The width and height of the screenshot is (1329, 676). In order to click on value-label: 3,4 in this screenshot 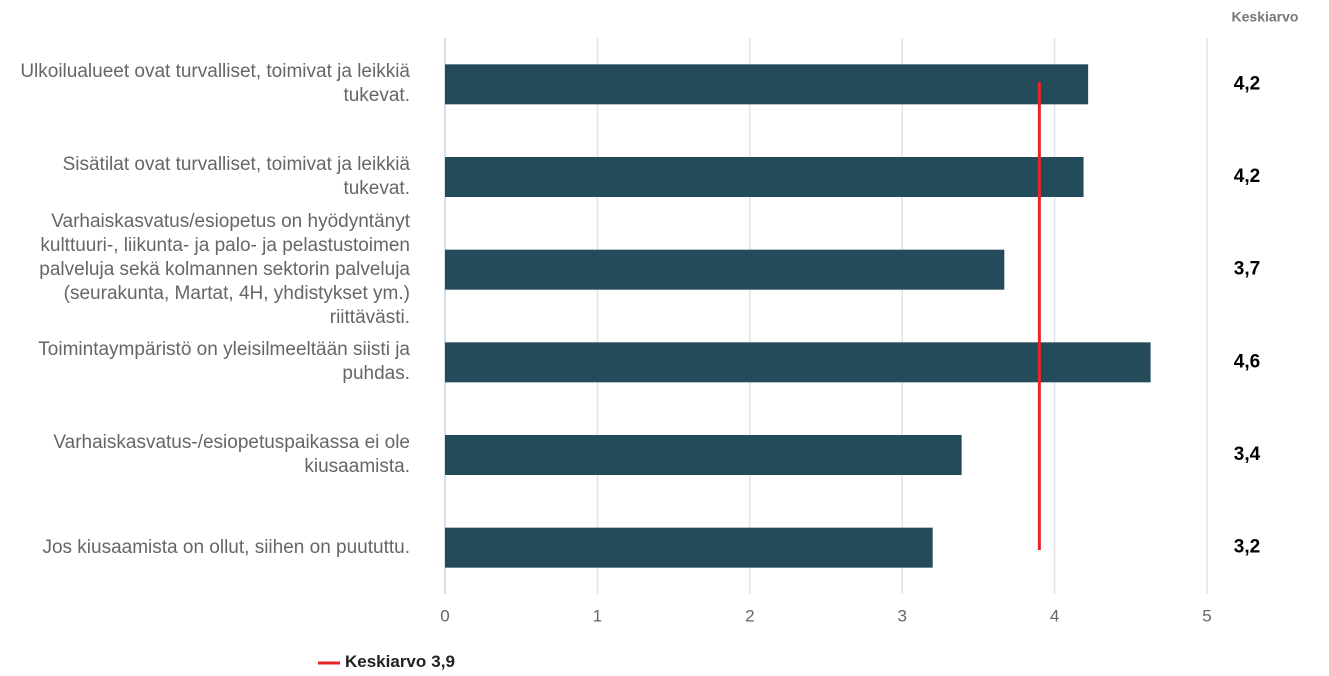, I will do `click(1247, 454)`.